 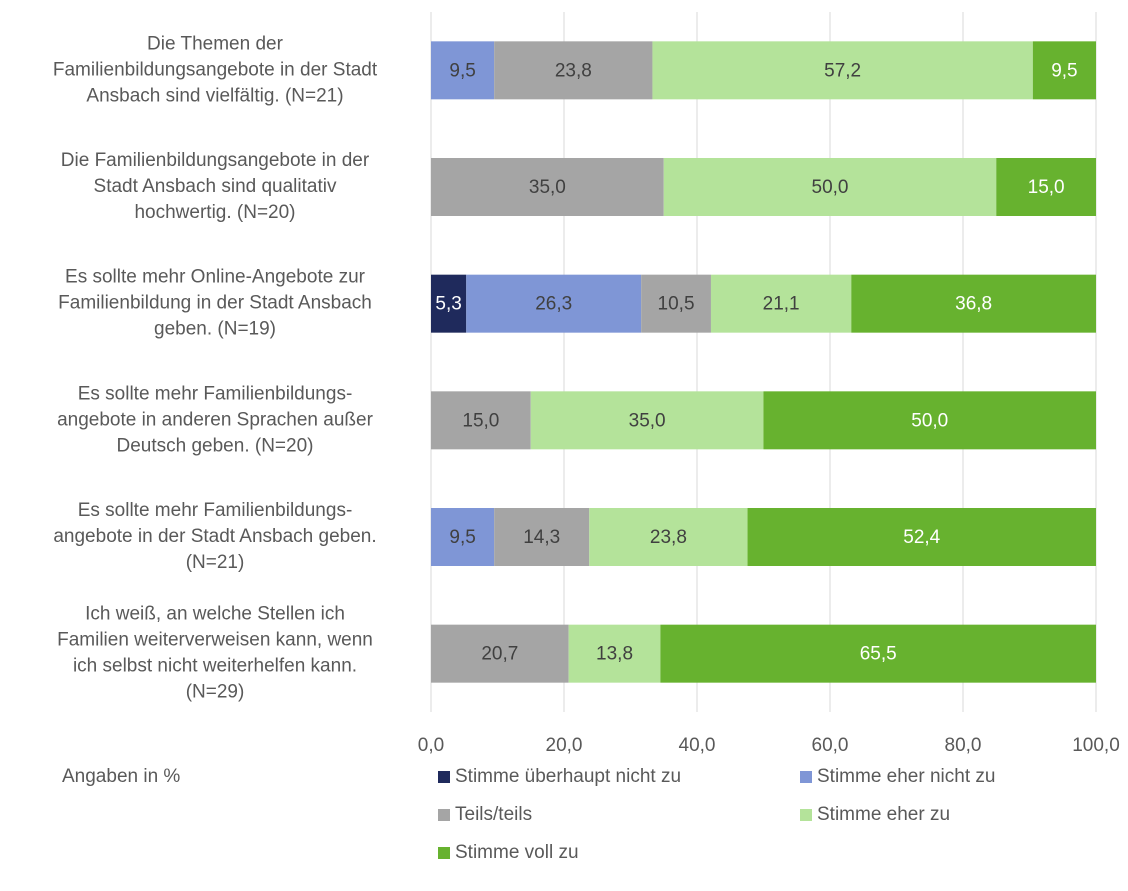 I want to click on data-label: 52,4, so click(x=921, y=537).